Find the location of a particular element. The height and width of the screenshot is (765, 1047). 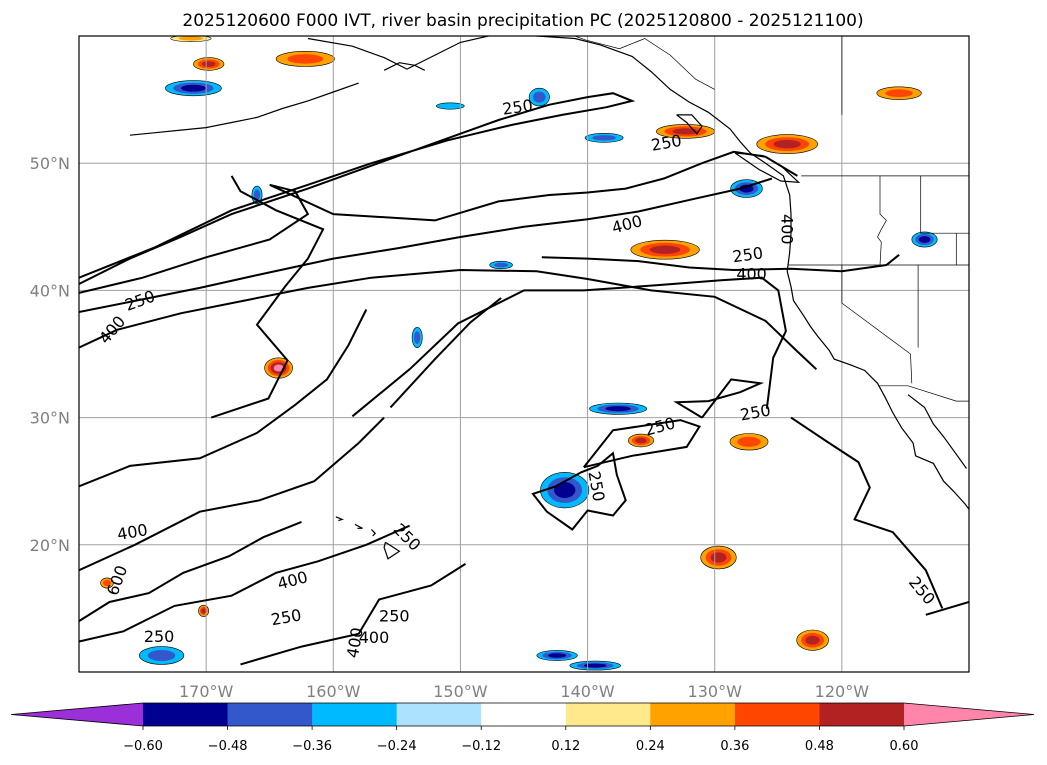

colorbar-tick-label: 0.36 is located at coordinates (734, 746).